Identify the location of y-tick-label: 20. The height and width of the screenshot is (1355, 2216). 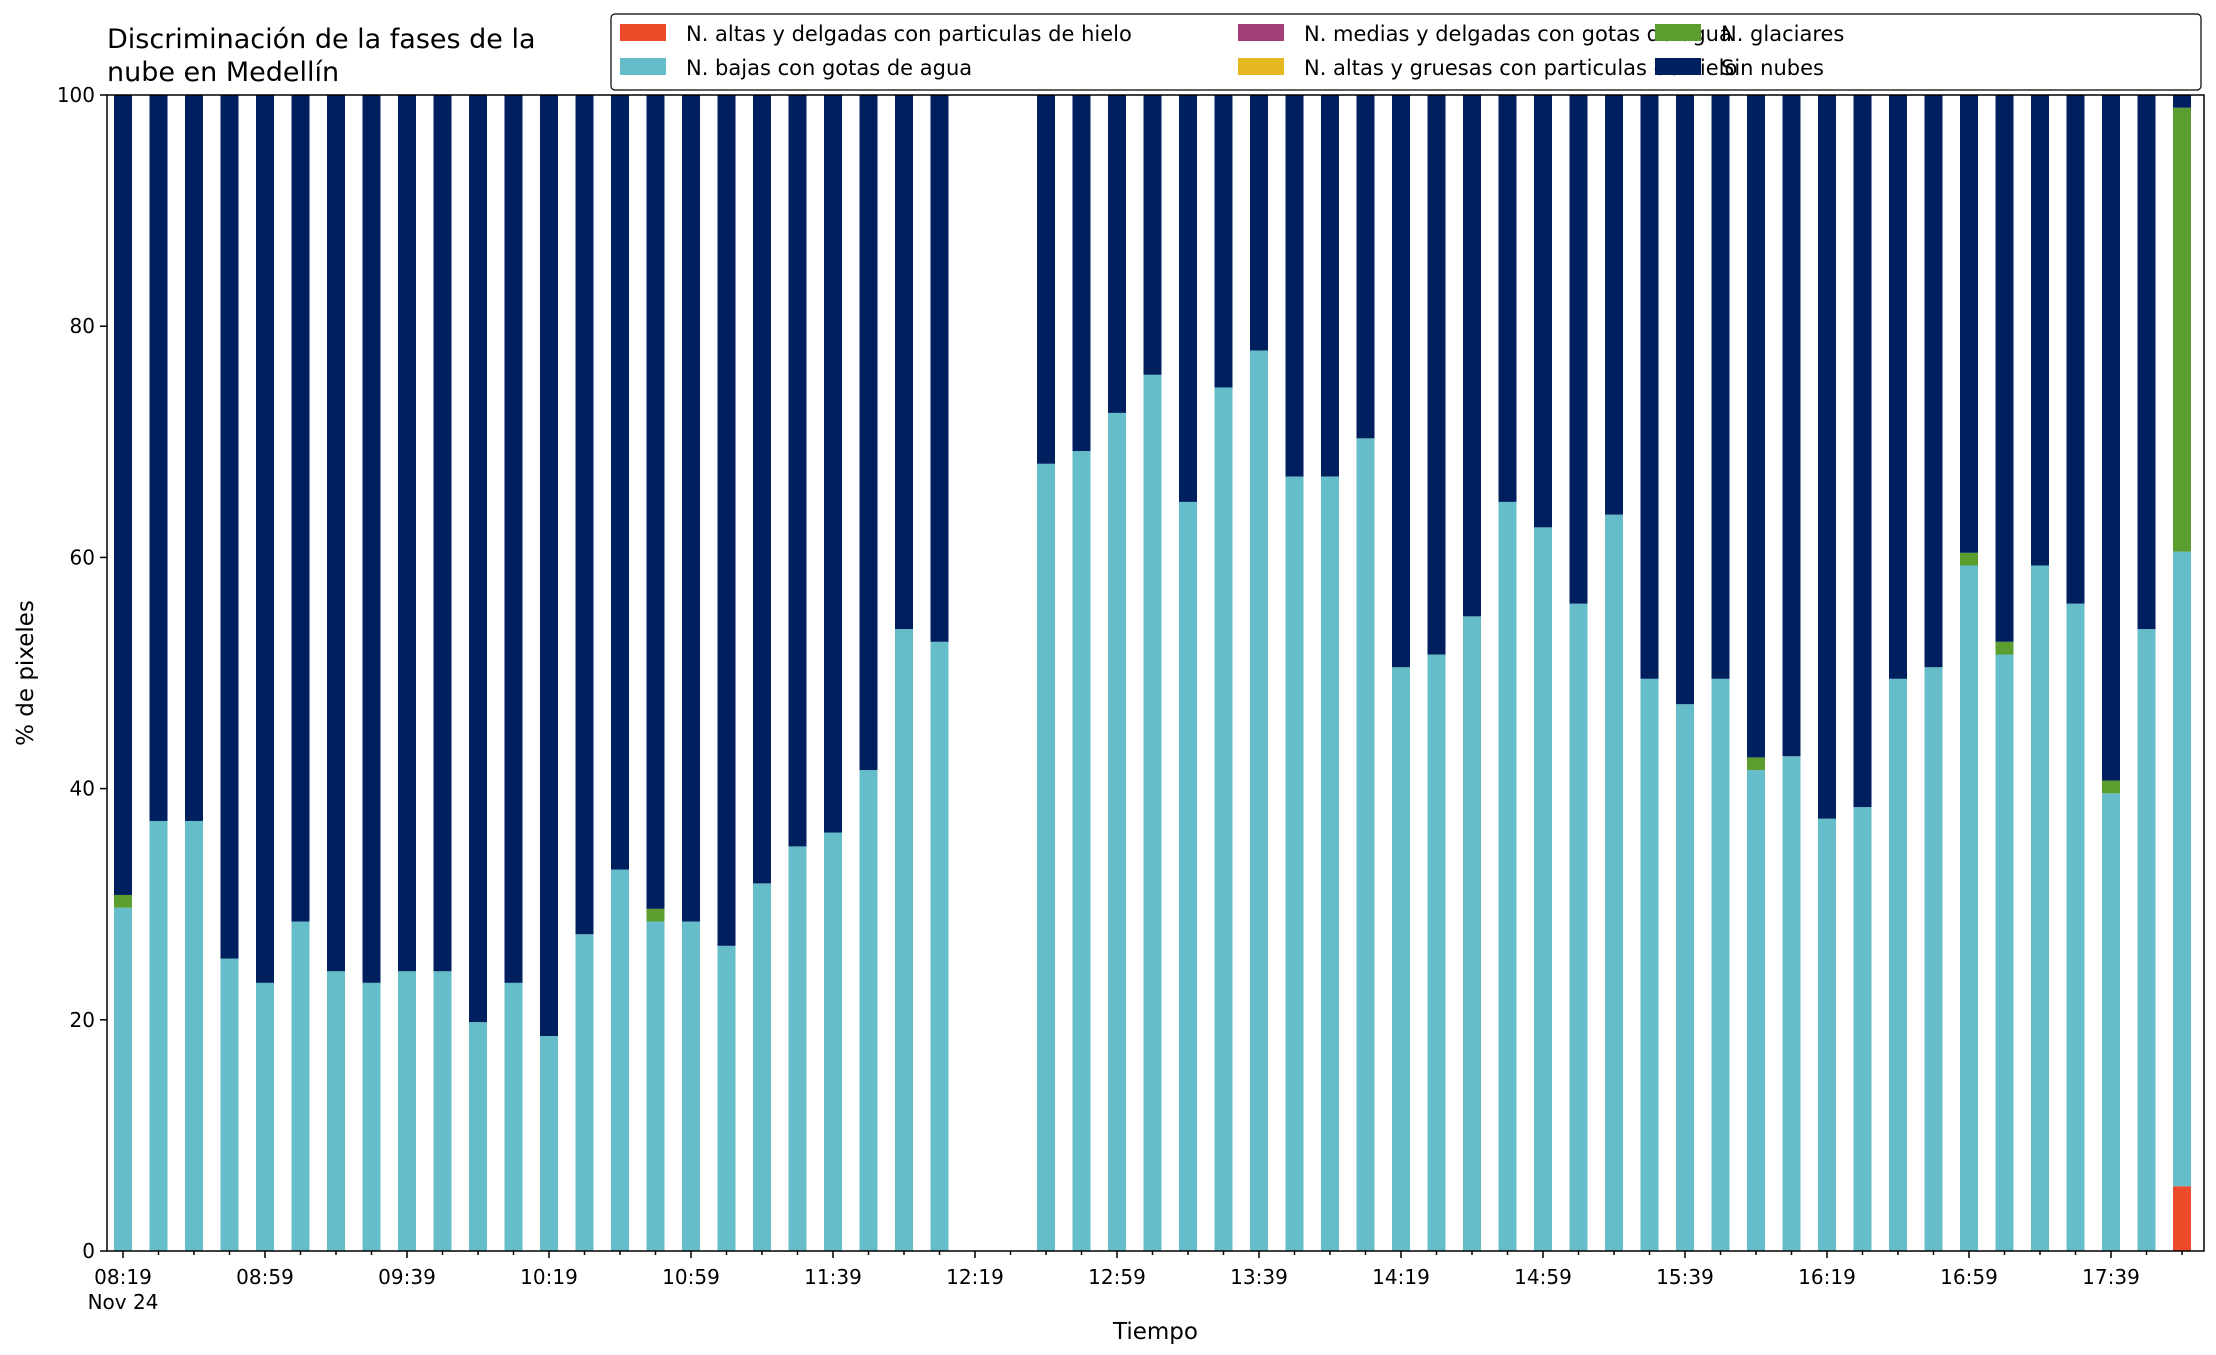
(82, 1020).